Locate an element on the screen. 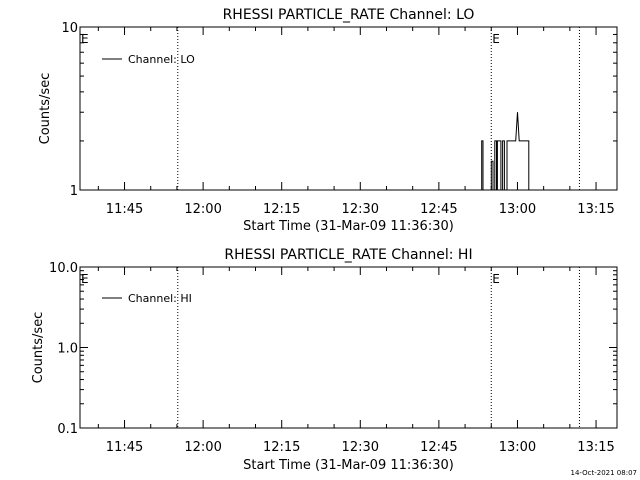 Image resolution: width=640 pixels, height=480 pixels. y-tick-label: 1 is located at coordinates (74, 191).